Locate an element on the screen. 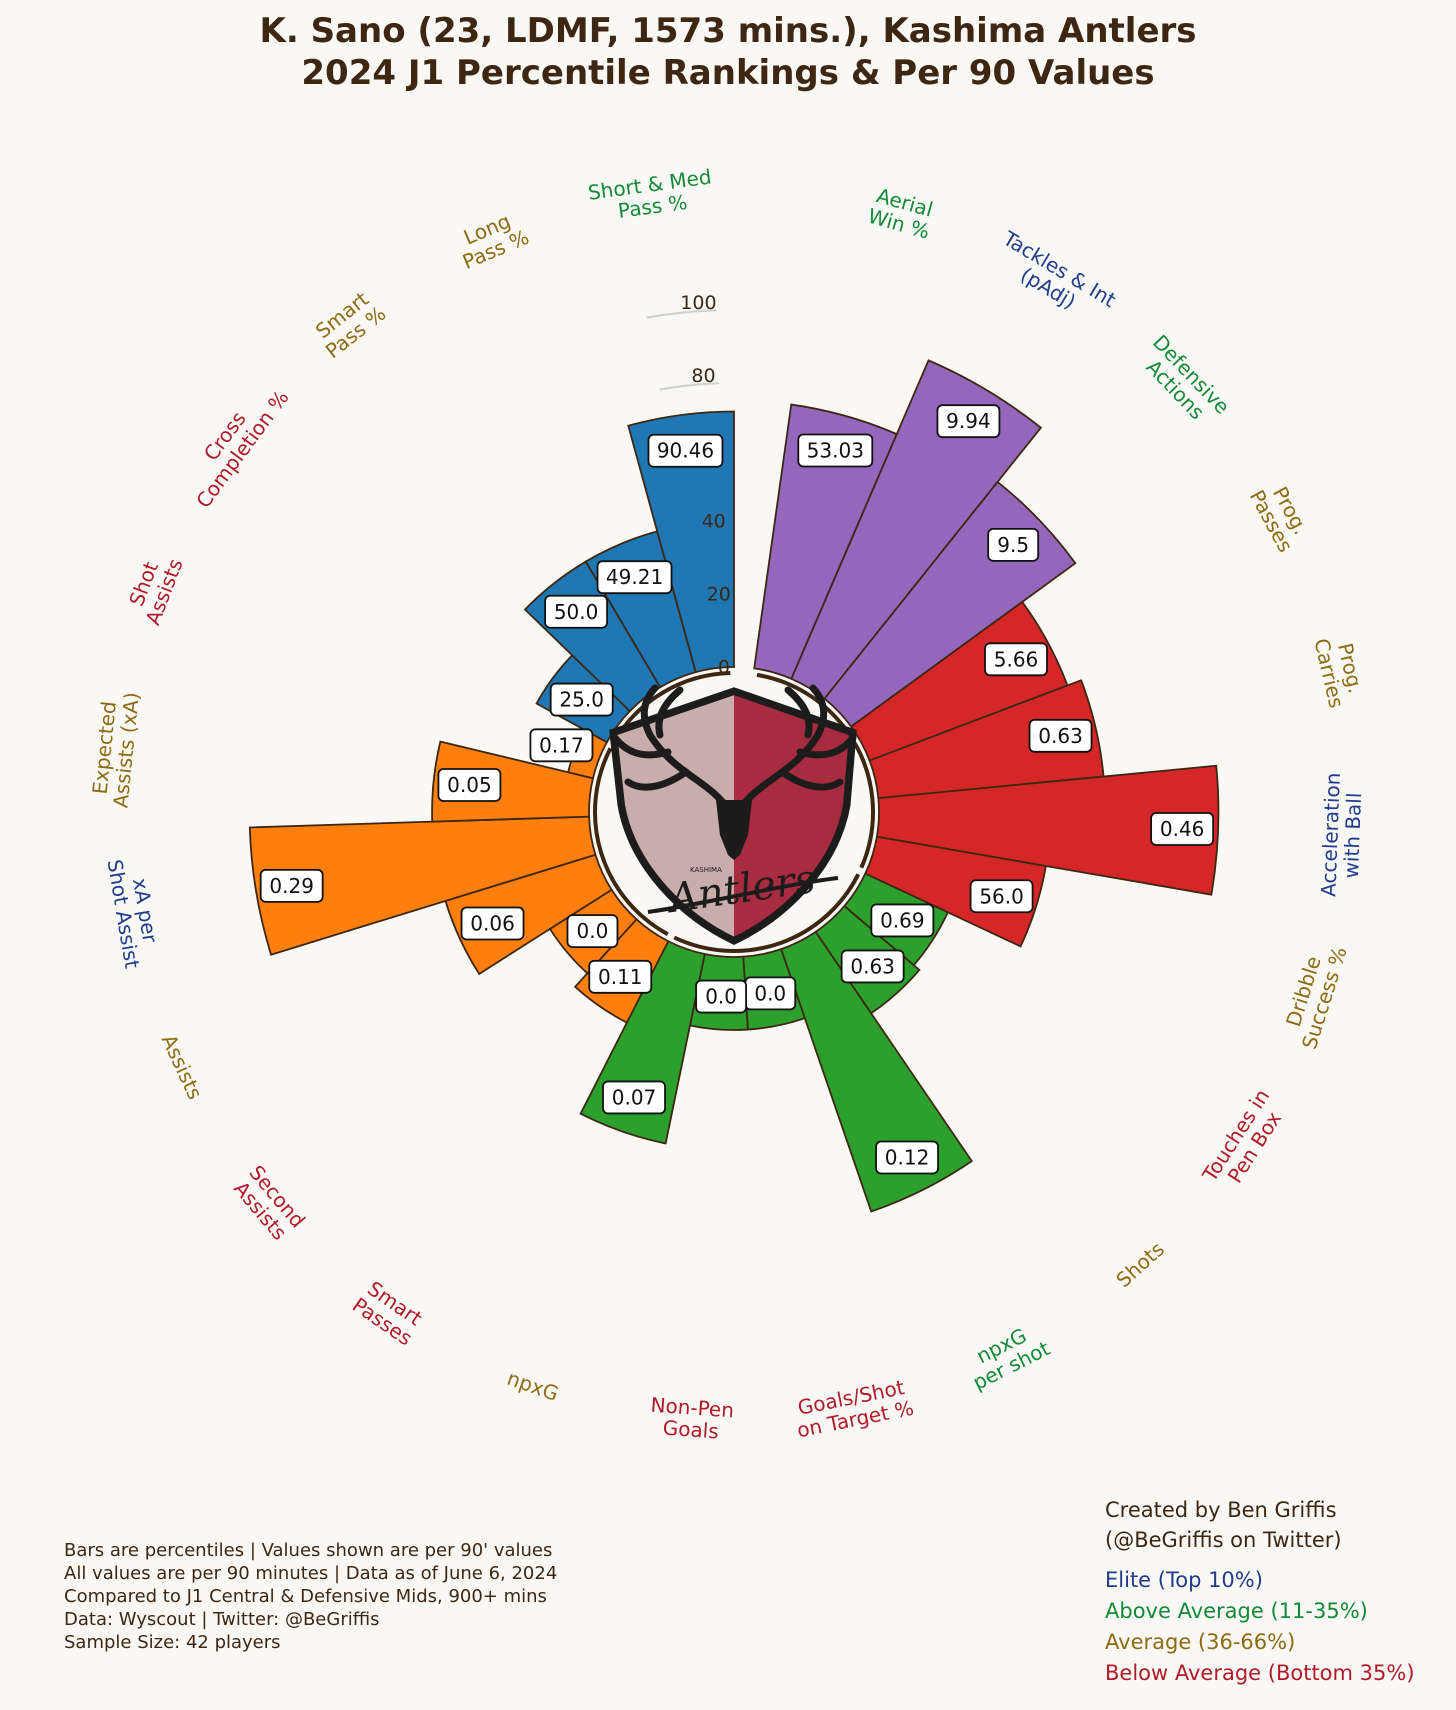 The height and width of the screenshot is (1710, 1456). value-text-0: 53.03 is located at coordinates (835, 450).